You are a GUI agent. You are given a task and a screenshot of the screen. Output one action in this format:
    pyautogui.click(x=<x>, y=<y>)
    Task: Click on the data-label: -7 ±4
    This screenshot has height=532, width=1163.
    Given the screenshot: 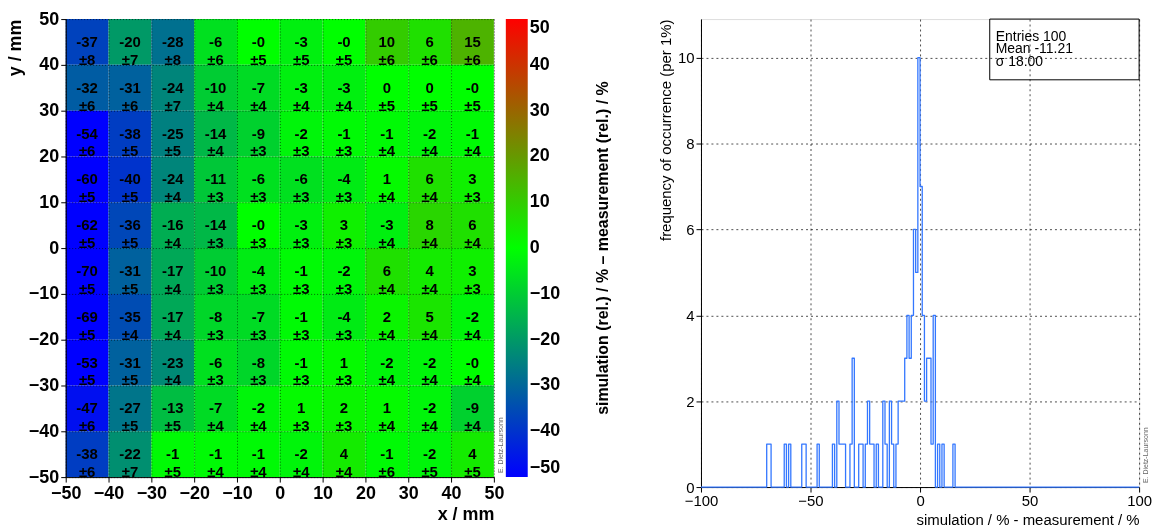 What is the action you would take?
    pyautogui.click(x=259, y=96)
    